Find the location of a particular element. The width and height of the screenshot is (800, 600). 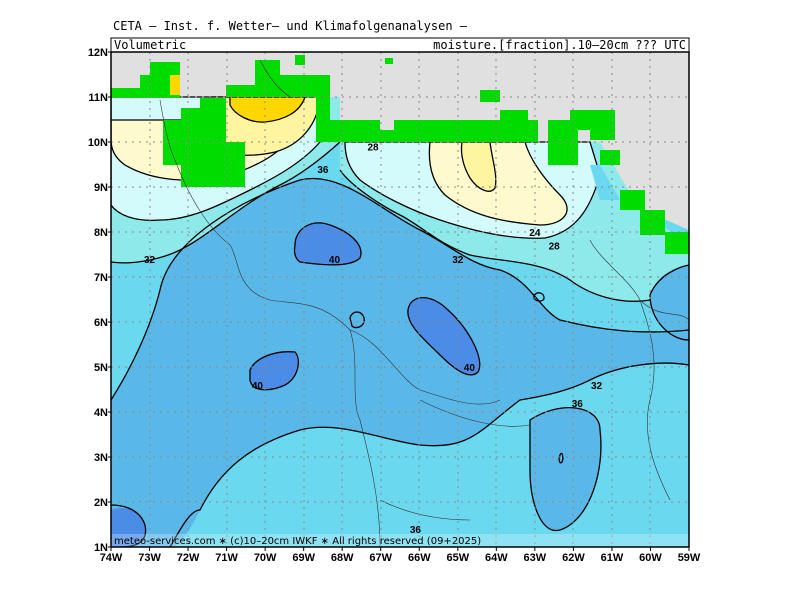

y-tick-label: 3N is located at coordinates (101, 458).